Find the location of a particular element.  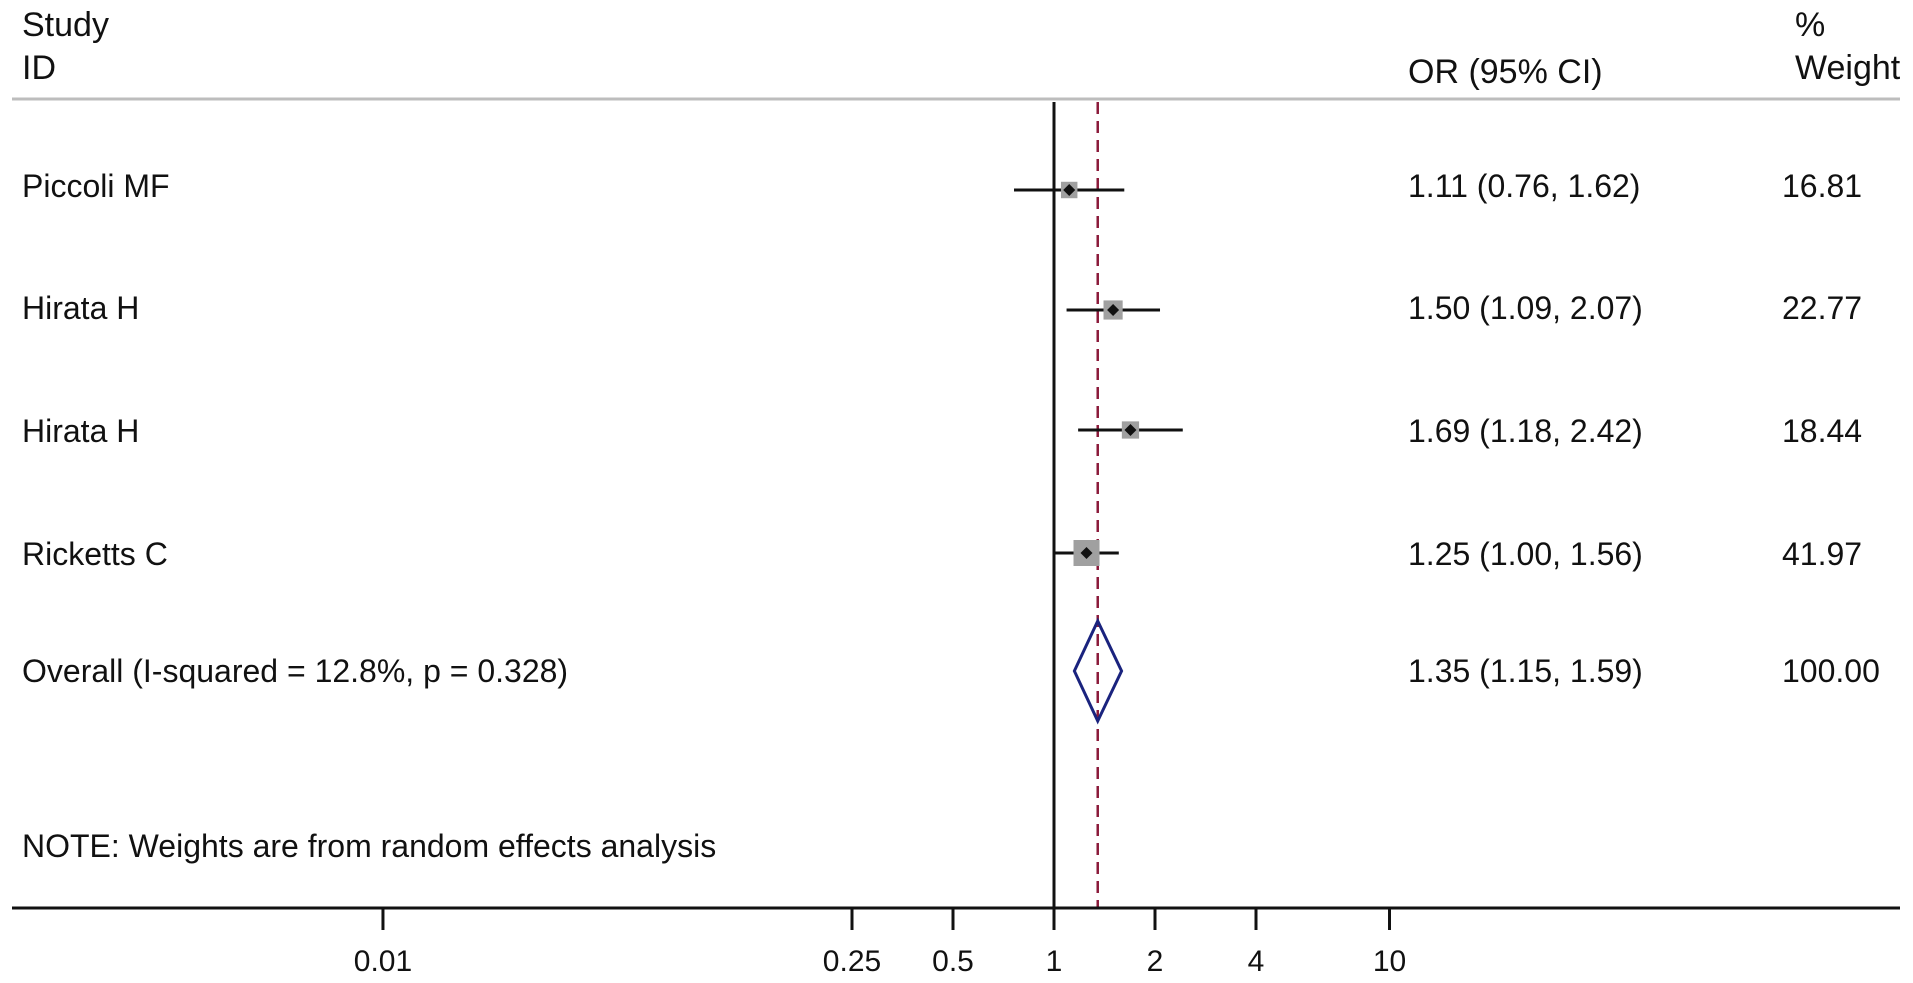

study-label: Piccoli MF is located at coordinates (96, 186).